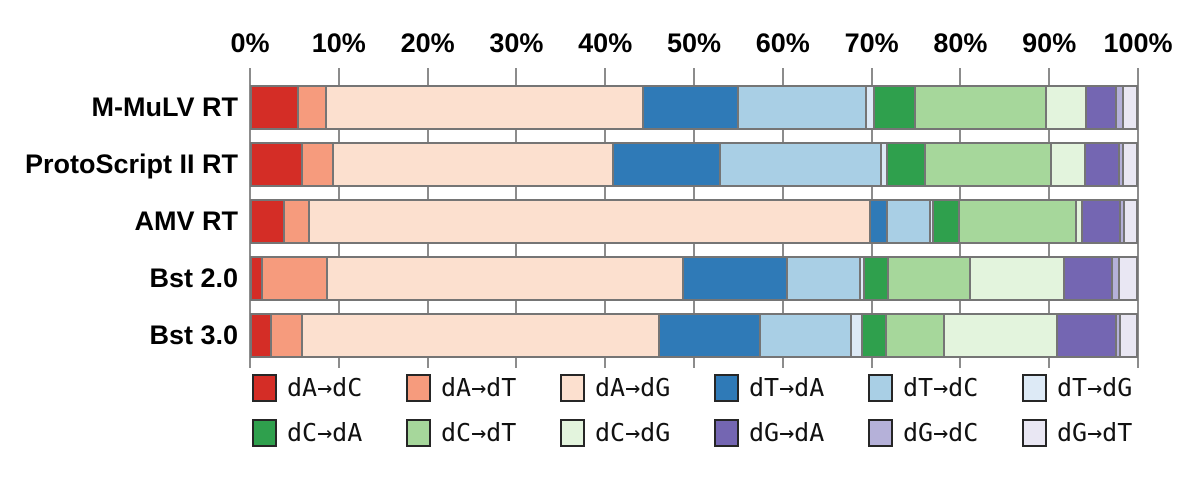 Image resolution: width=1200 pixels, height=485 pixels. Describe the element at coordinates (164, 107) in the screenshot. I see `row-label: M-MuLV RT` at that location.